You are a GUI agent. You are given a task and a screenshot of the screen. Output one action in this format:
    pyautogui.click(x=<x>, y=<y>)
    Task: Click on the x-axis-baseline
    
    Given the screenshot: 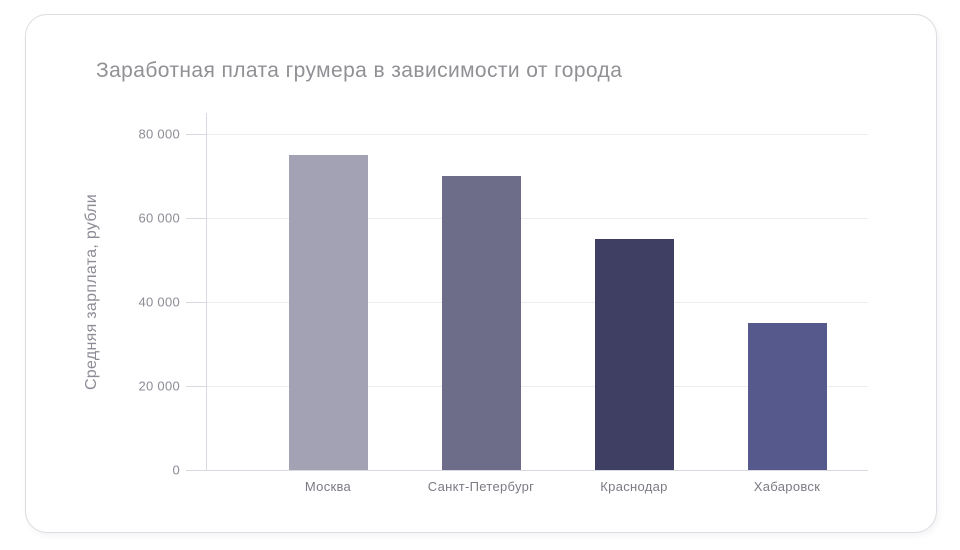 What is the action you would take?
    pyautogui.click(x=527, y=470)
    